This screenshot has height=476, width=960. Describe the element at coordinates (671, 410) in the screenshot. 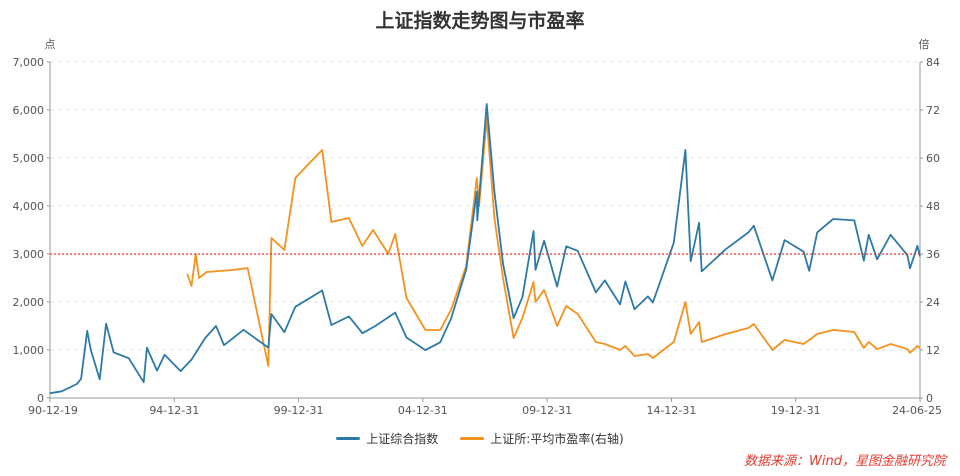

I see `x-tick-label: 14-12-31` at that location.